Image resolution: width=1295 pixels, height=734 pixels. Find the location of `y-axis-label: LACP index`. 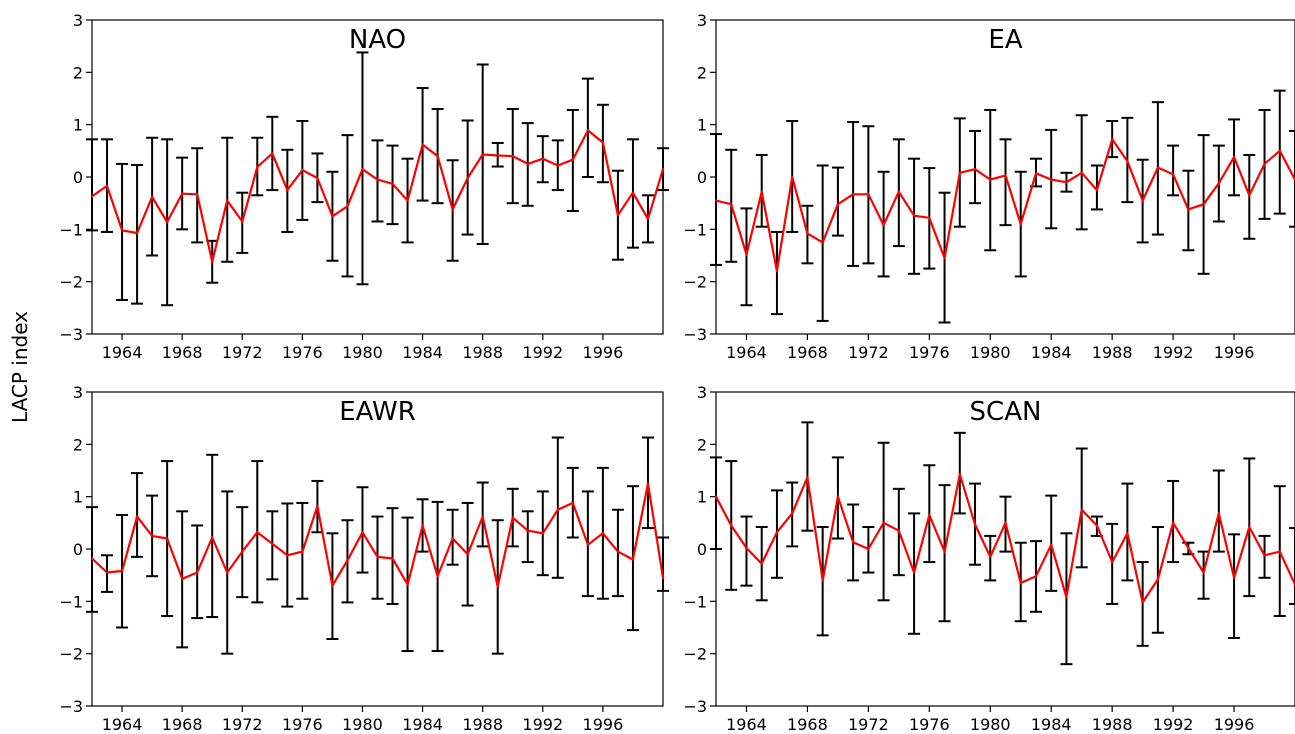

y-axis-label: LACP index is located at coordinates (20, 367).